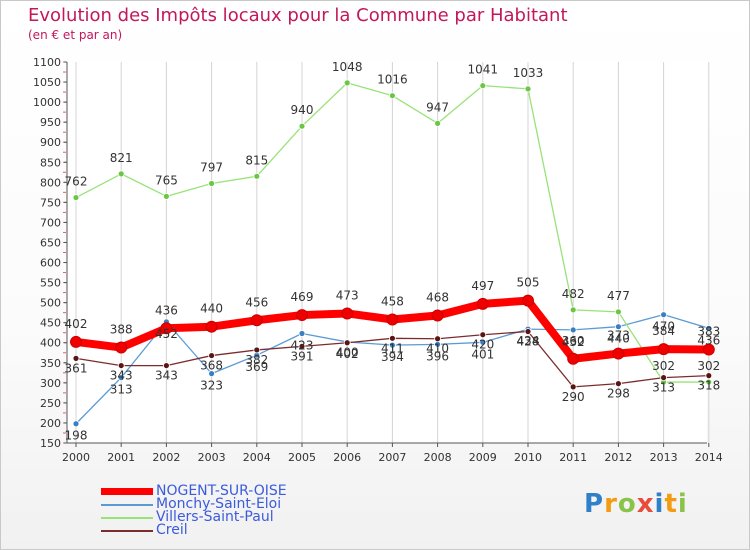  Describe the element at coordinates (573, 294) in the screenshot. I see `data-label: 482` at that location.